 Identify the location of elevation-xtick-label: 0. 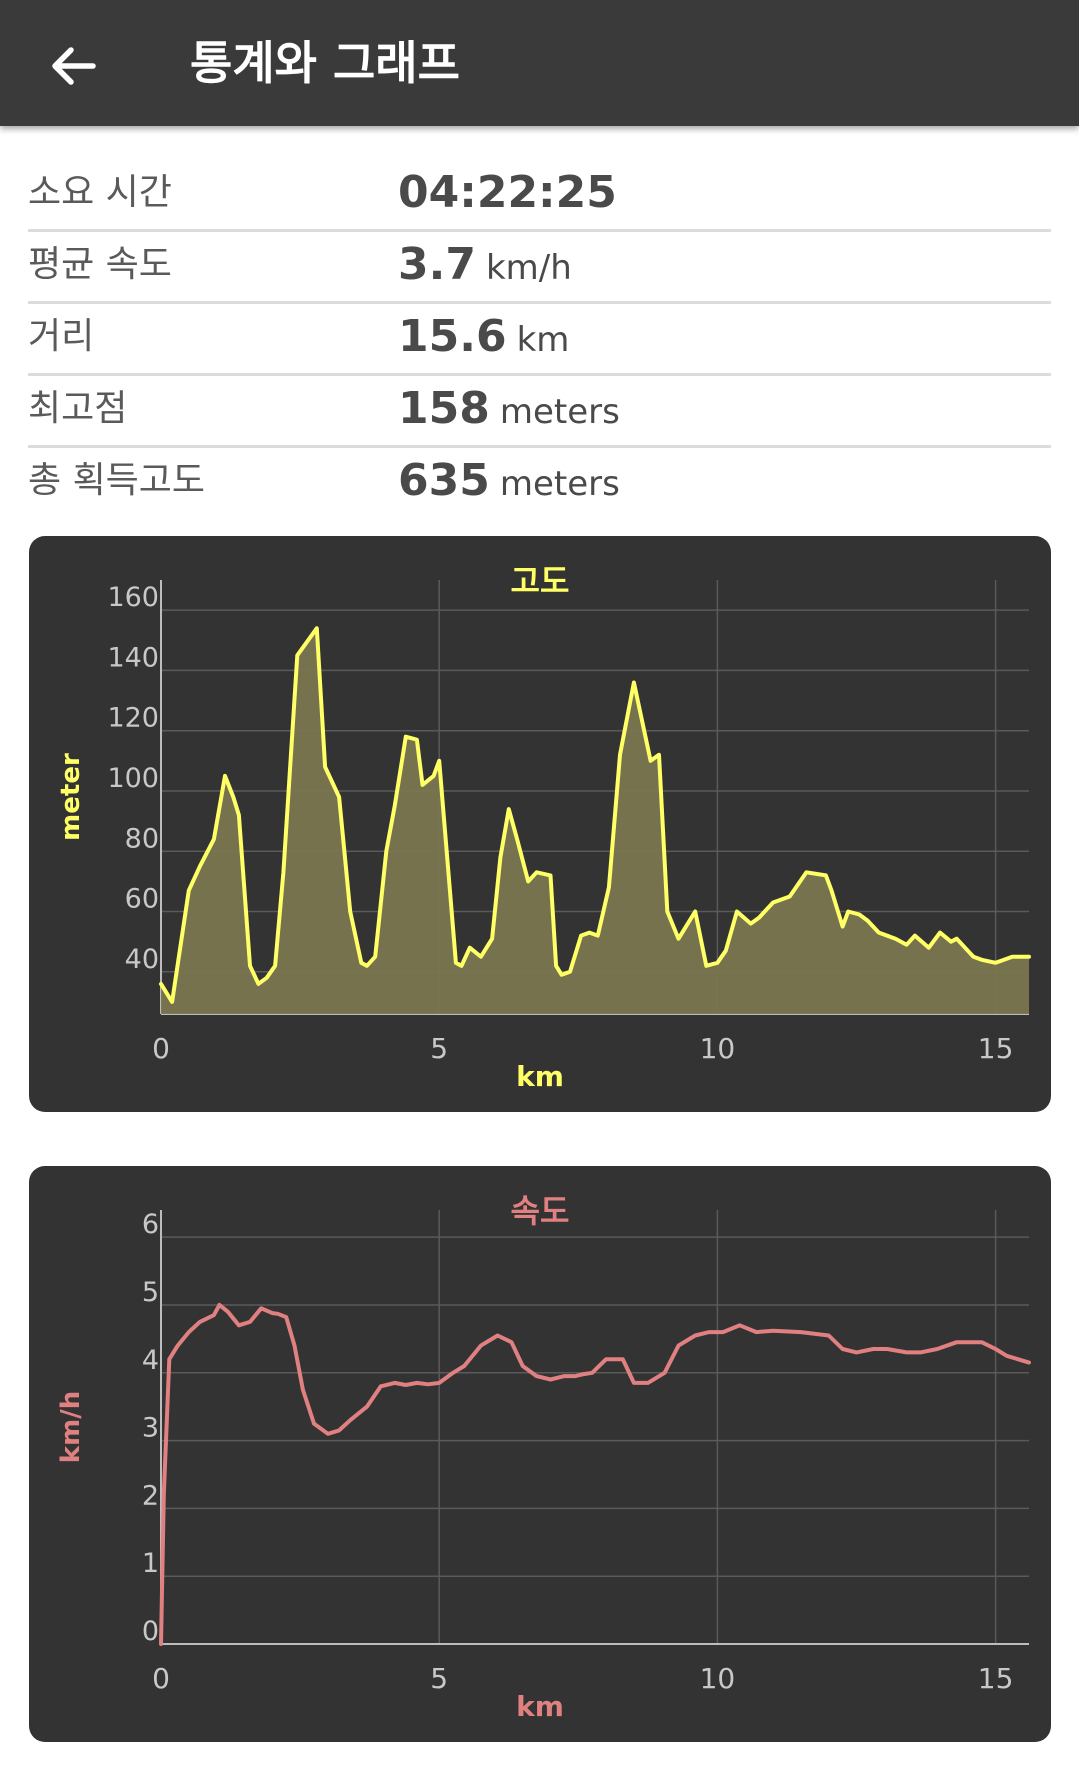
(161, 1048).